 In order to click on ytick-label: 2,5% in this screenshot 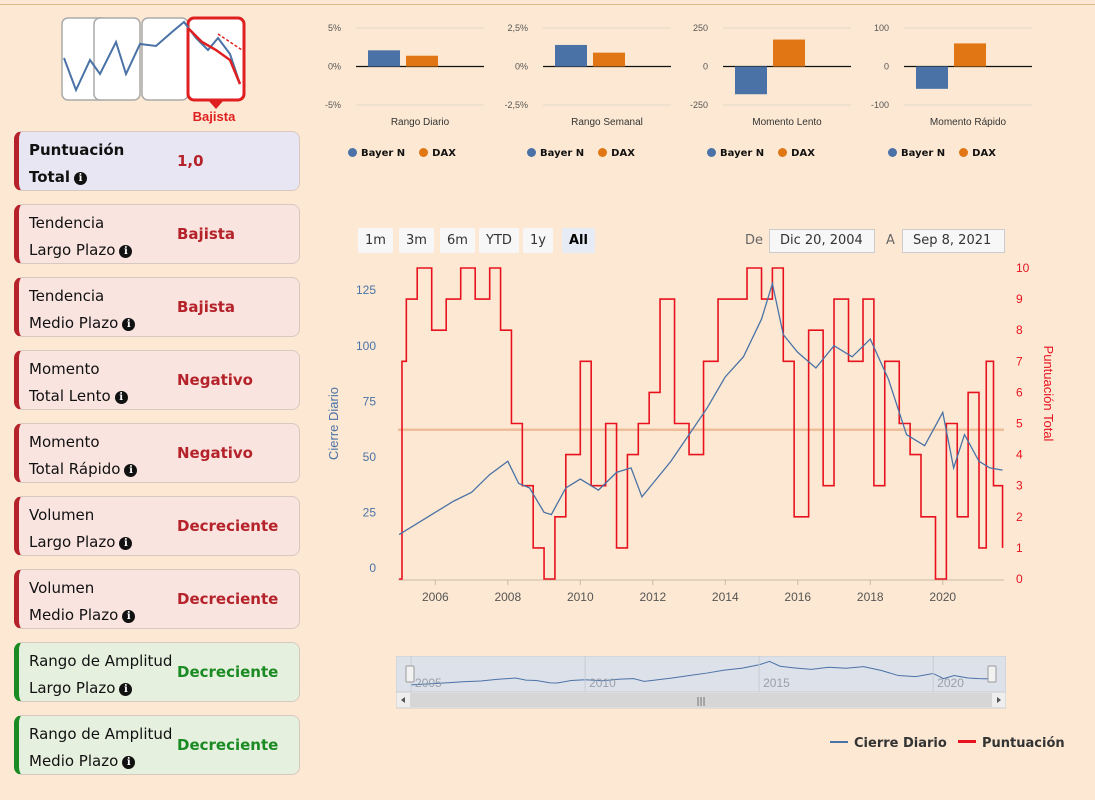, I will do `click(517, 28)`.